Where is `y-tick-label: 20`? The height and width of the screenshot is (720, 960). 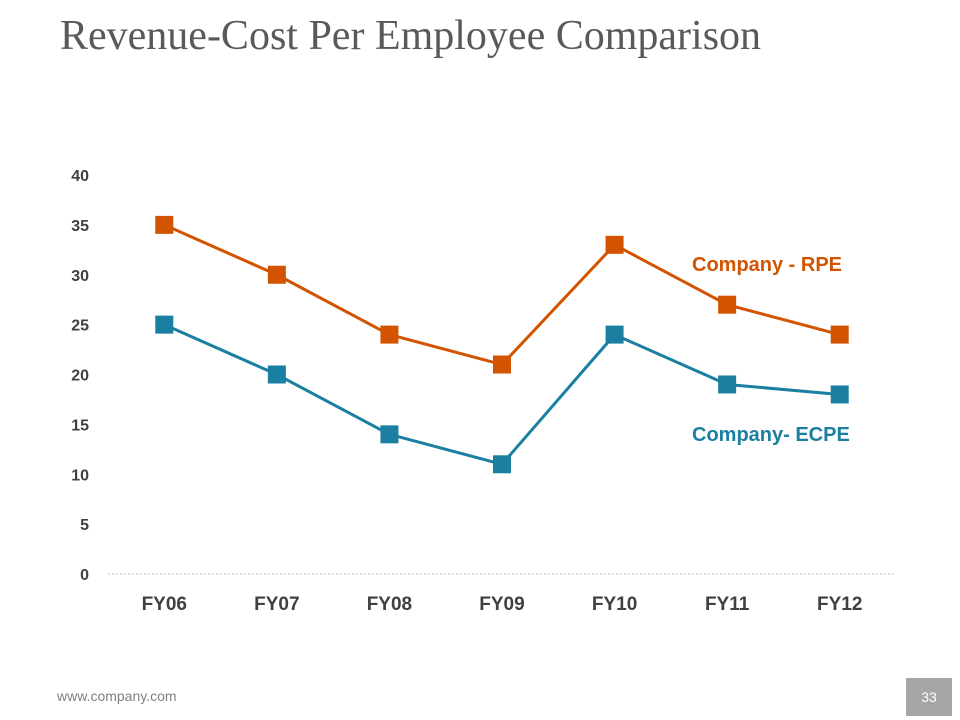
y-tick-label: 20 is located at coordinates (80, 376).